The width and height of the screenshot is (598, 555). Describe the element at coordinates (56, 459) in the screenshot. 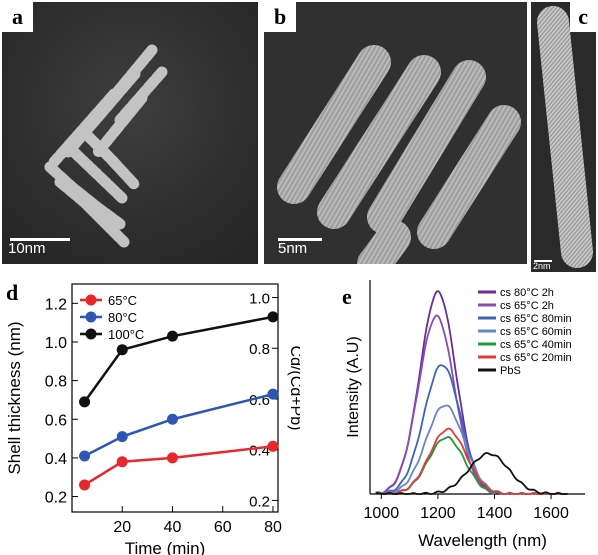

I see `y-tick-label: 0.4` at that location.